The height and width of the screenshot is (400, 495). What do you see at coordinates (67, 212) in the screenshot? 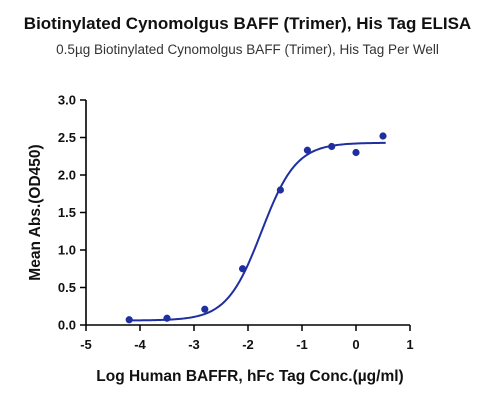
I see `y-tick-label: 1.5` at bounding box center [67, 212].